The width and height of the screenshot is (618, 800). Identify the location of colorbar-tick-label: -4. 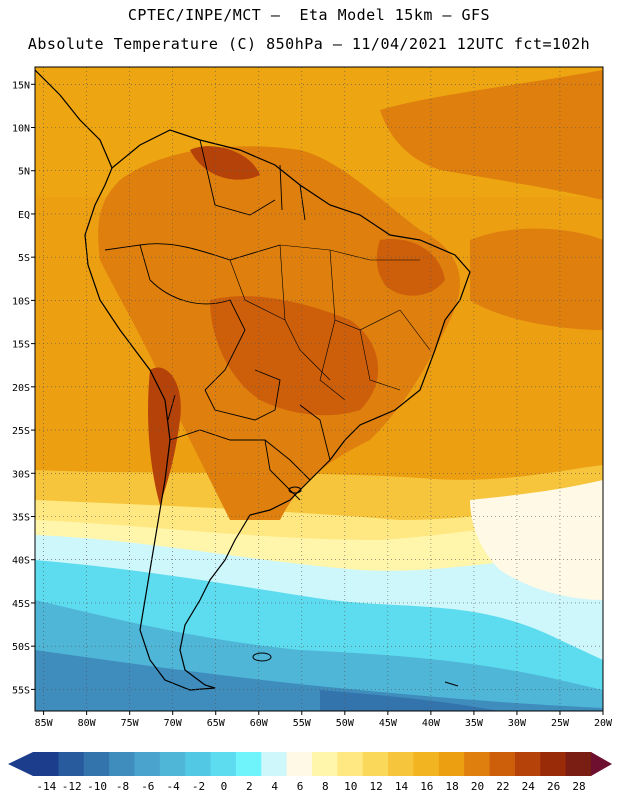
(174, 786).